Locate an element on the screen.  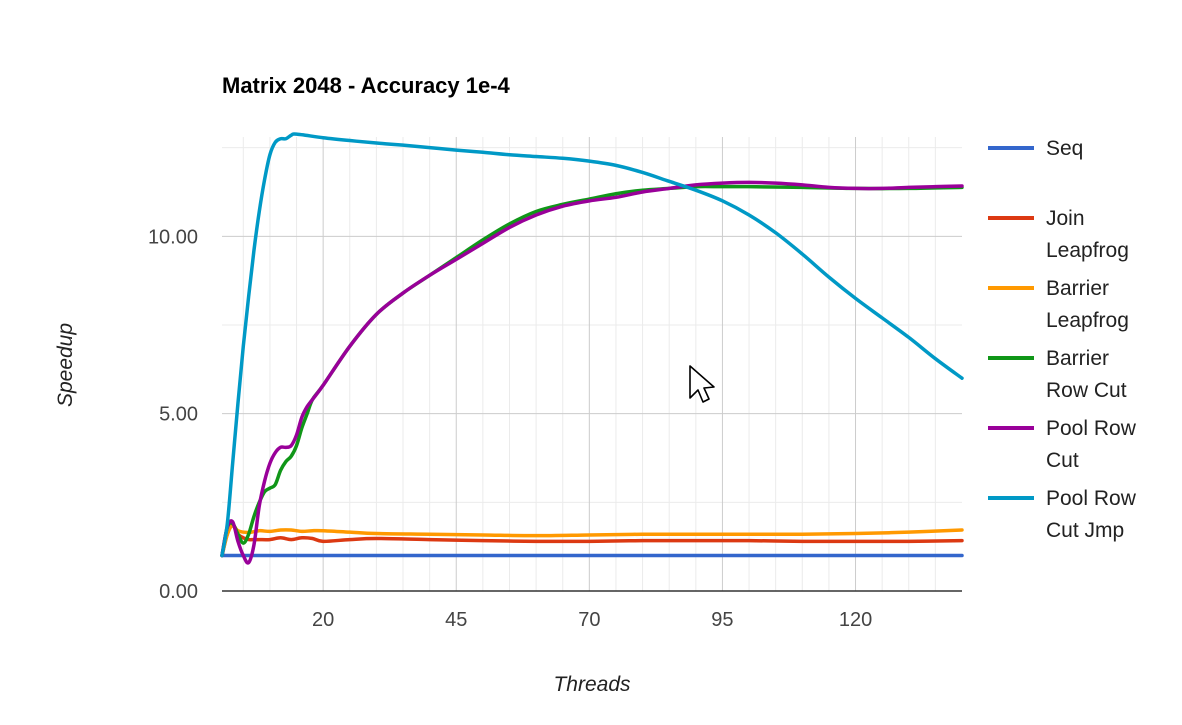
legend-label-barrier-row-cut: Barrier Row Cut is located at coordinates (1086, 374).